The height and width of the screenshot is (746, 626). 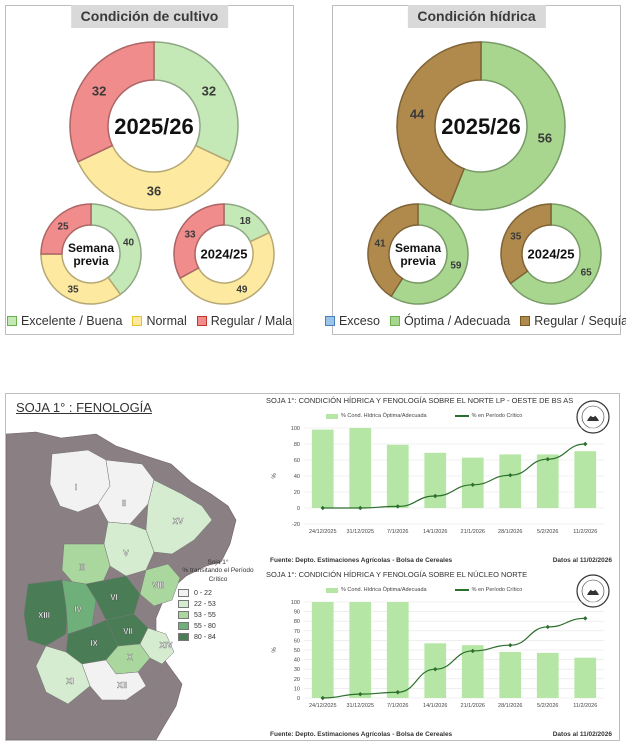 I want to click on y-tick-label: 70, so click(x=297, y=632).